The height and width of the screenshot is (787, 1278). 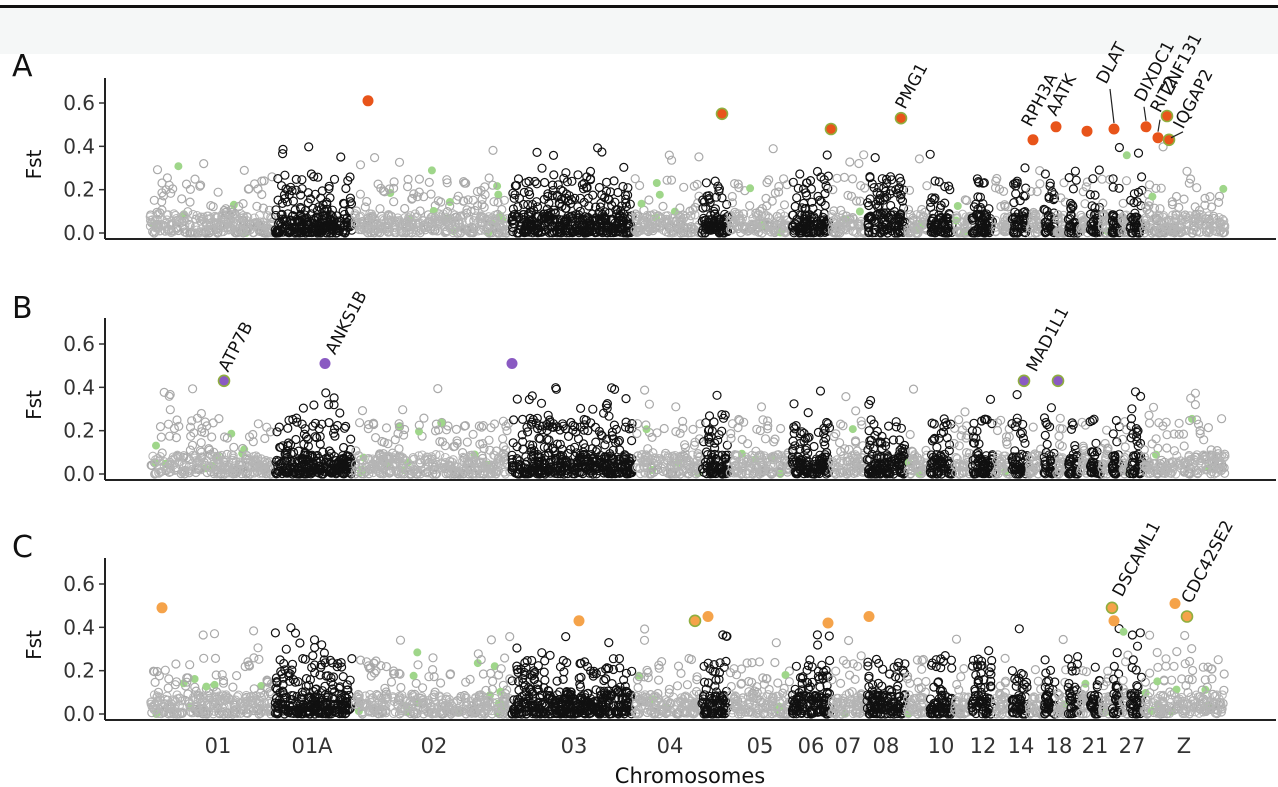 I want to click on gene-label-leader, so click(x=1145, y=113).